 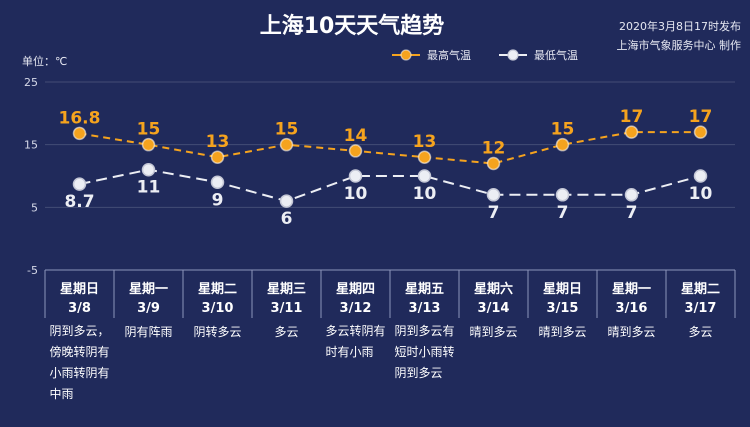 I want to click on weather-desc: 阴到多云， 傍晚转阴有 小雨转阴有 中雨, so click(x=79, y=363).